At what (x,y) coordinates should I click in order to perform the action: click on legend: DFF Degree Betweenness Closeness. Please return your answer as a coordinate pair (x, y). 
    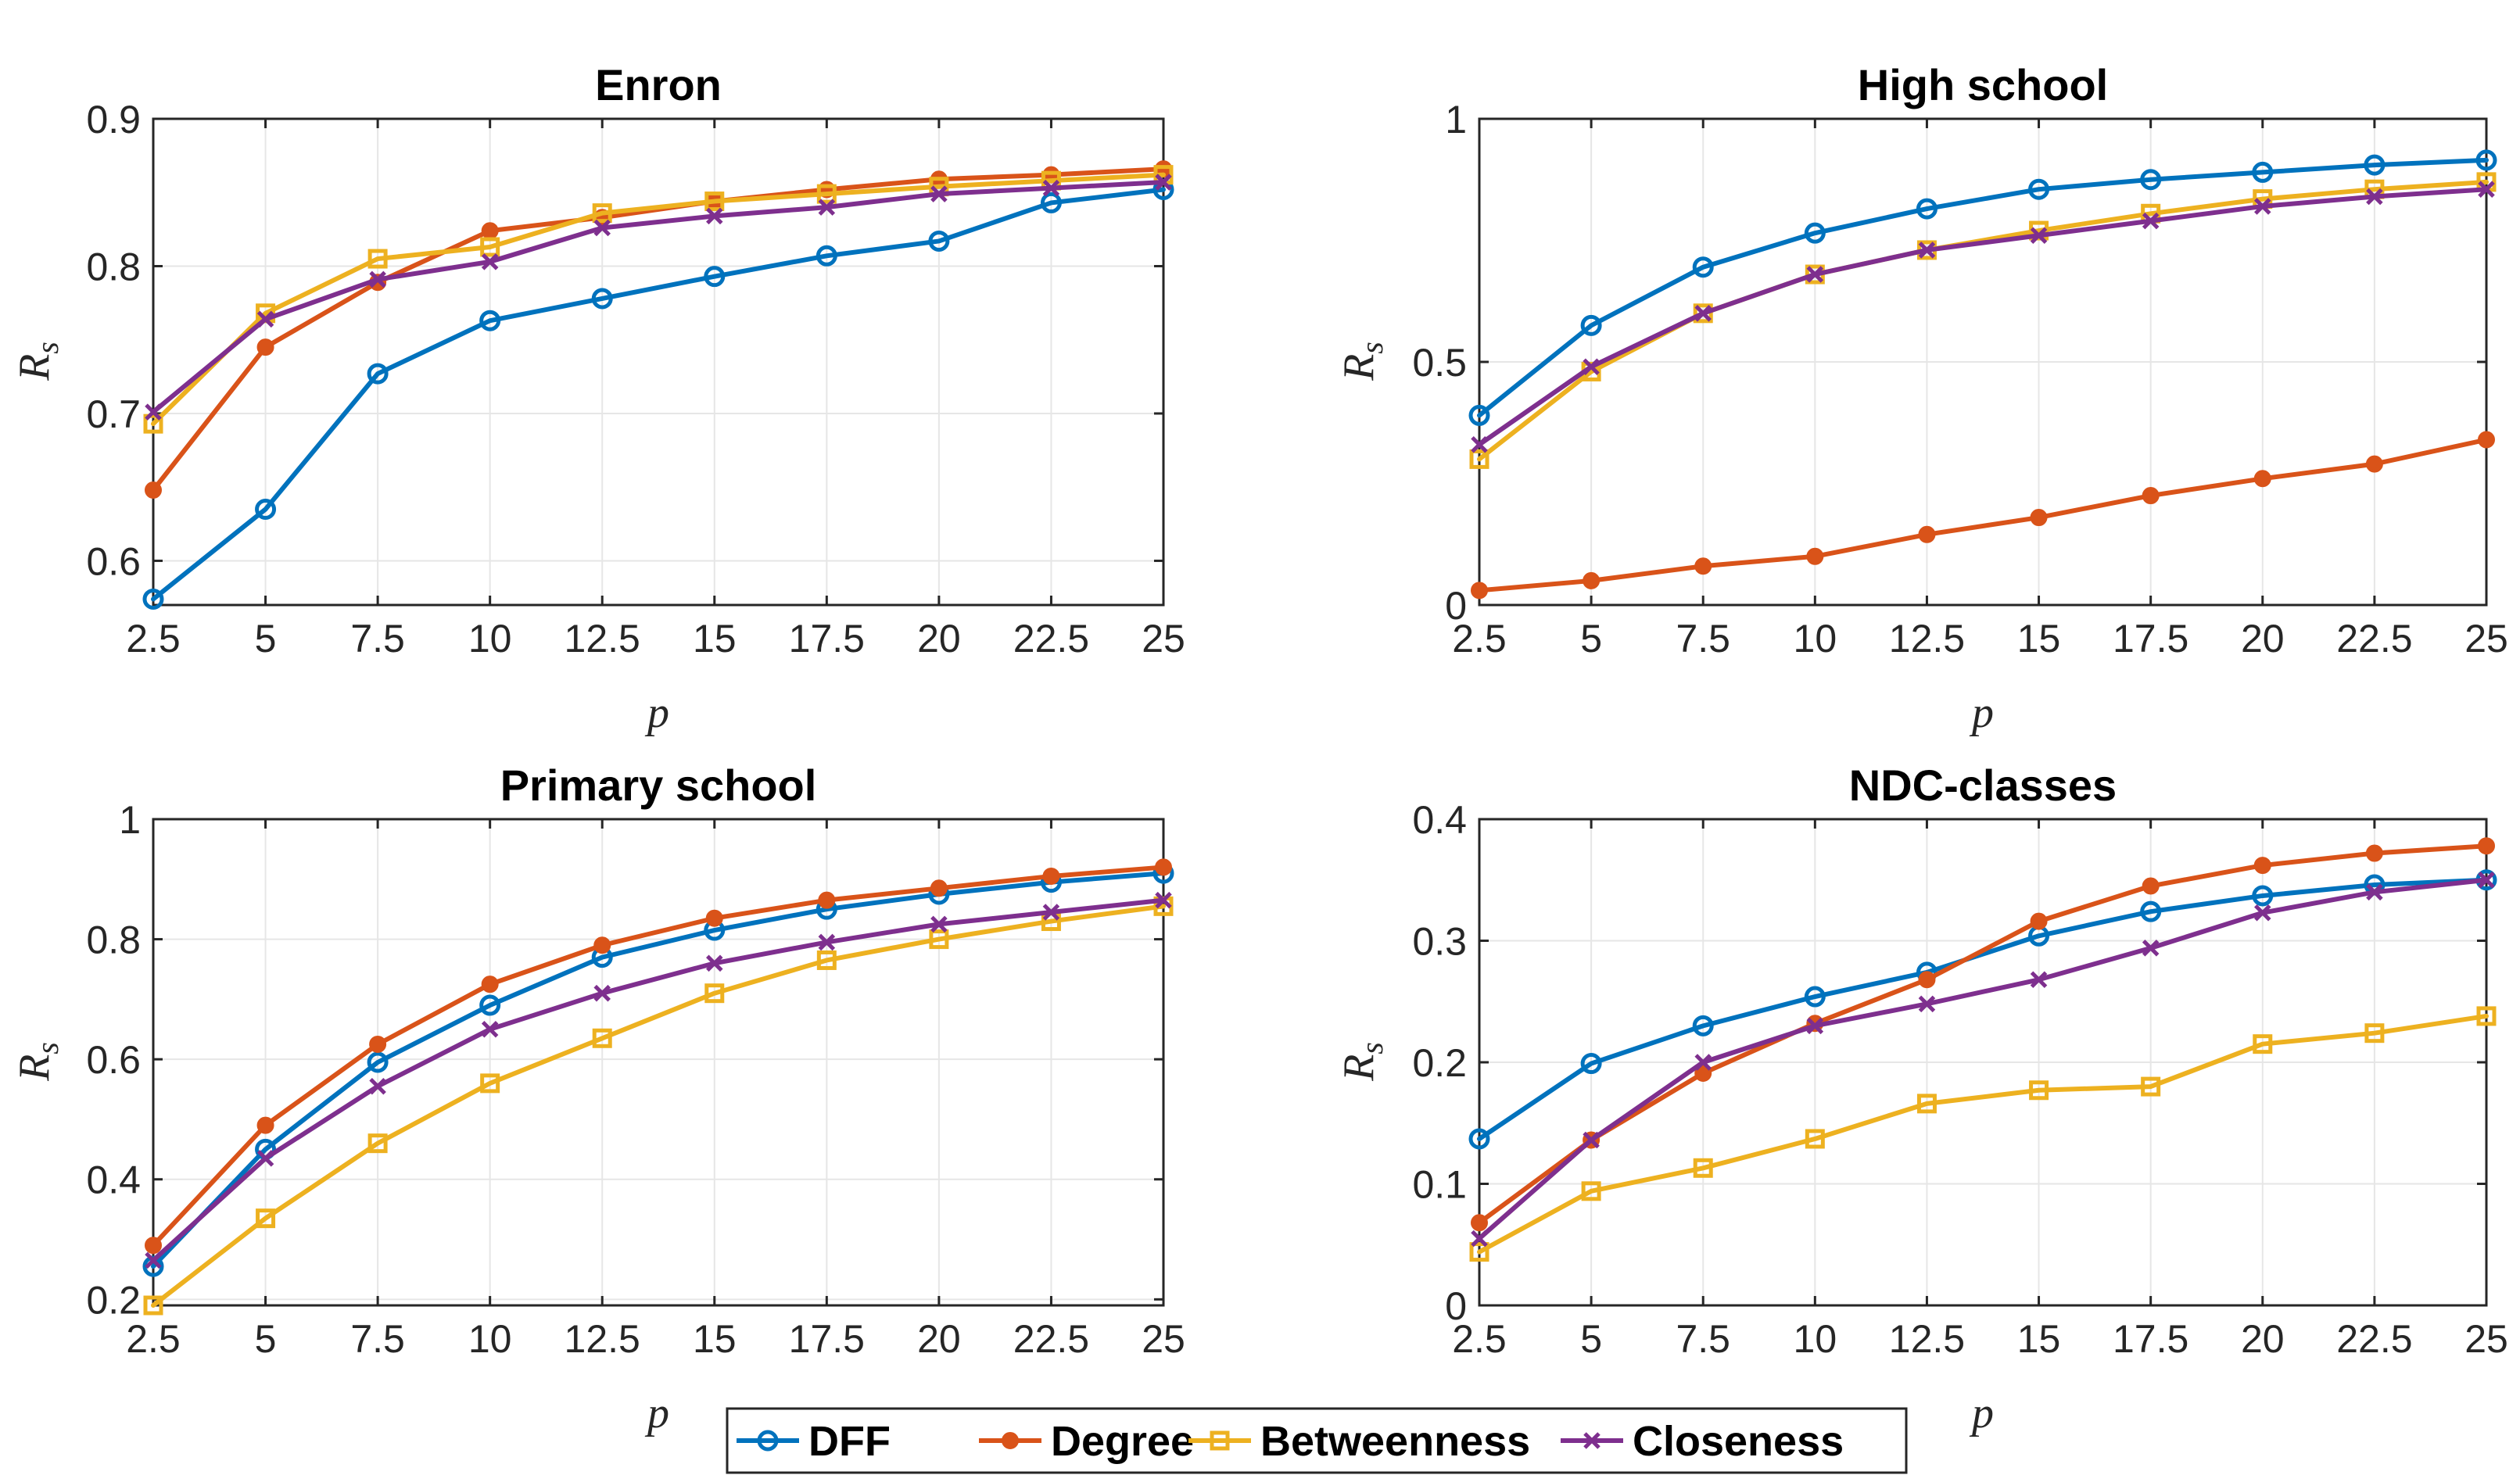
    Looking at the image, I should click on (1317, 1440).